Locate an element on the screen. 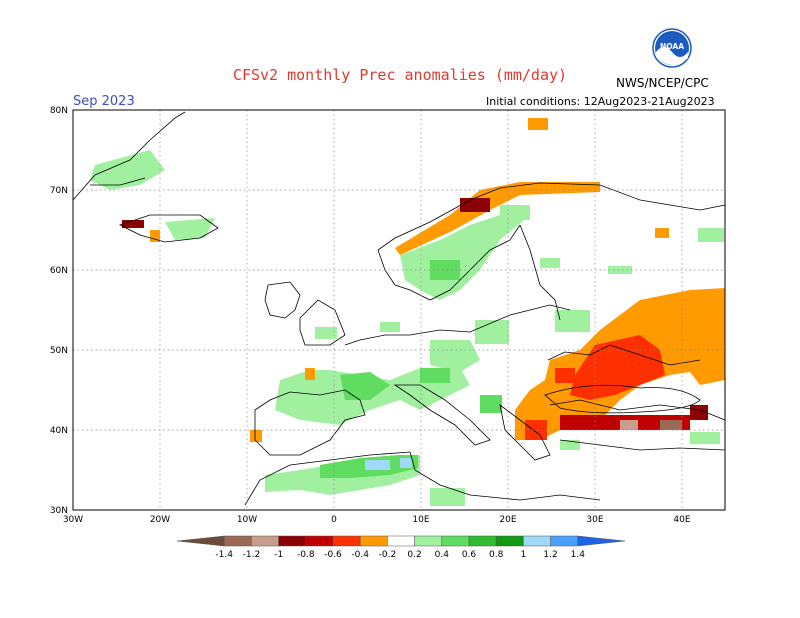  lon-label: 30W is located at coordinates (73, 520).